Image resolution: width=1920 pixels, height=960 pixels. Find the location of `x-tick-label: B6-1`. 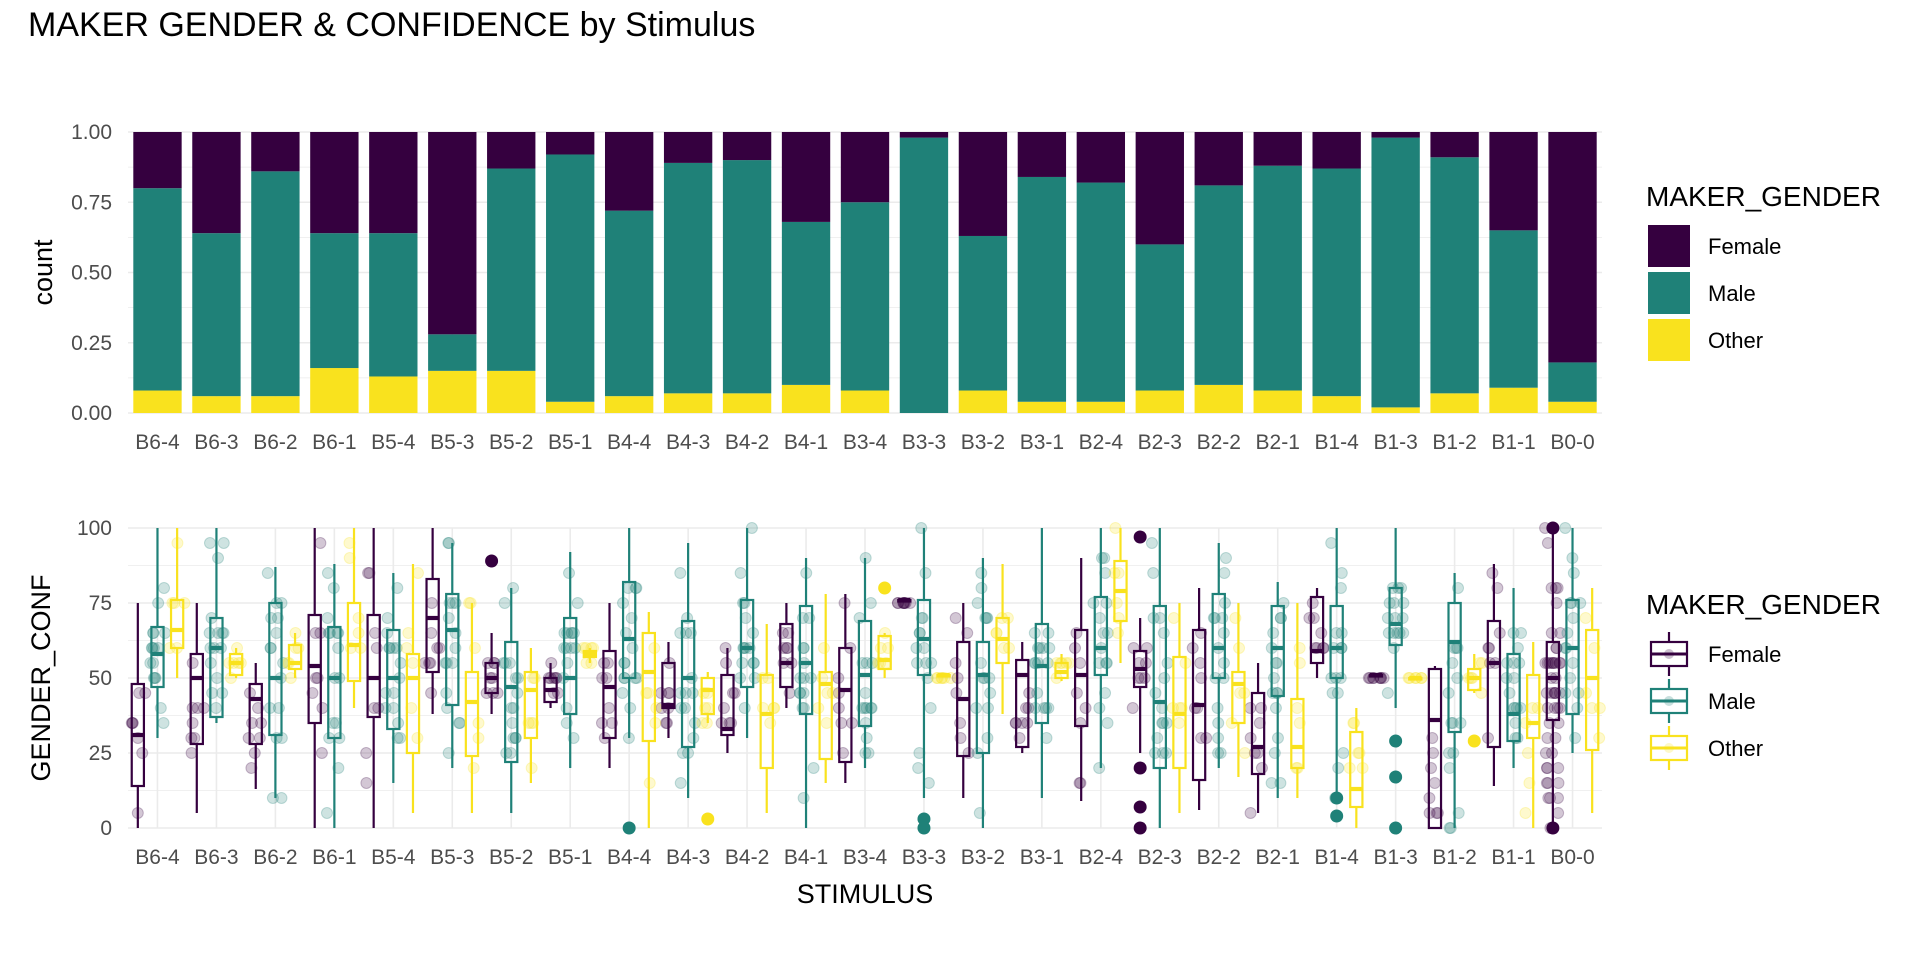

x-tick-label: B6-1 is located at coordinates (334, 442).